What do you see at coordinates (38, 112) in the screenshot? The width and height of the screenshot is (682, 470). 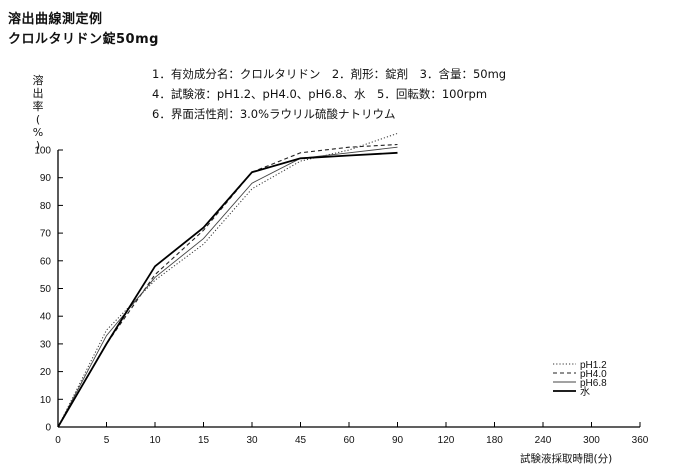 I see `y-axis-label: 溶出率(%)` at bounding box center [38, 112].